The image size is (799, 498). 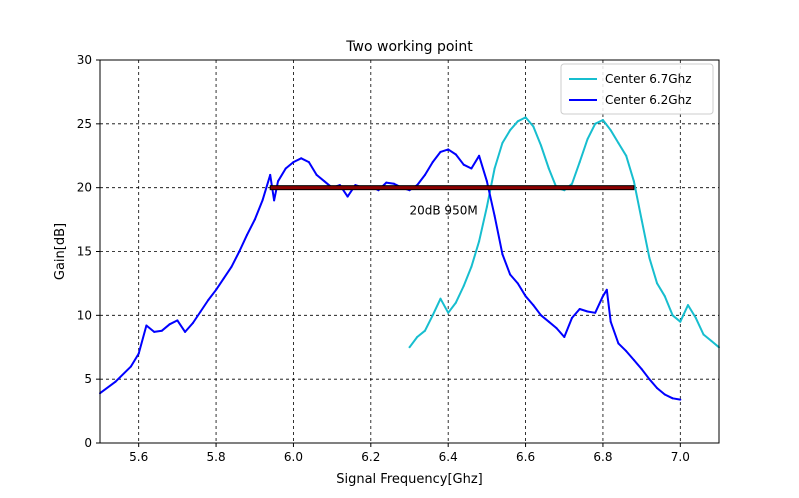 I want to click on legend-box, so click(x=637, y=89).